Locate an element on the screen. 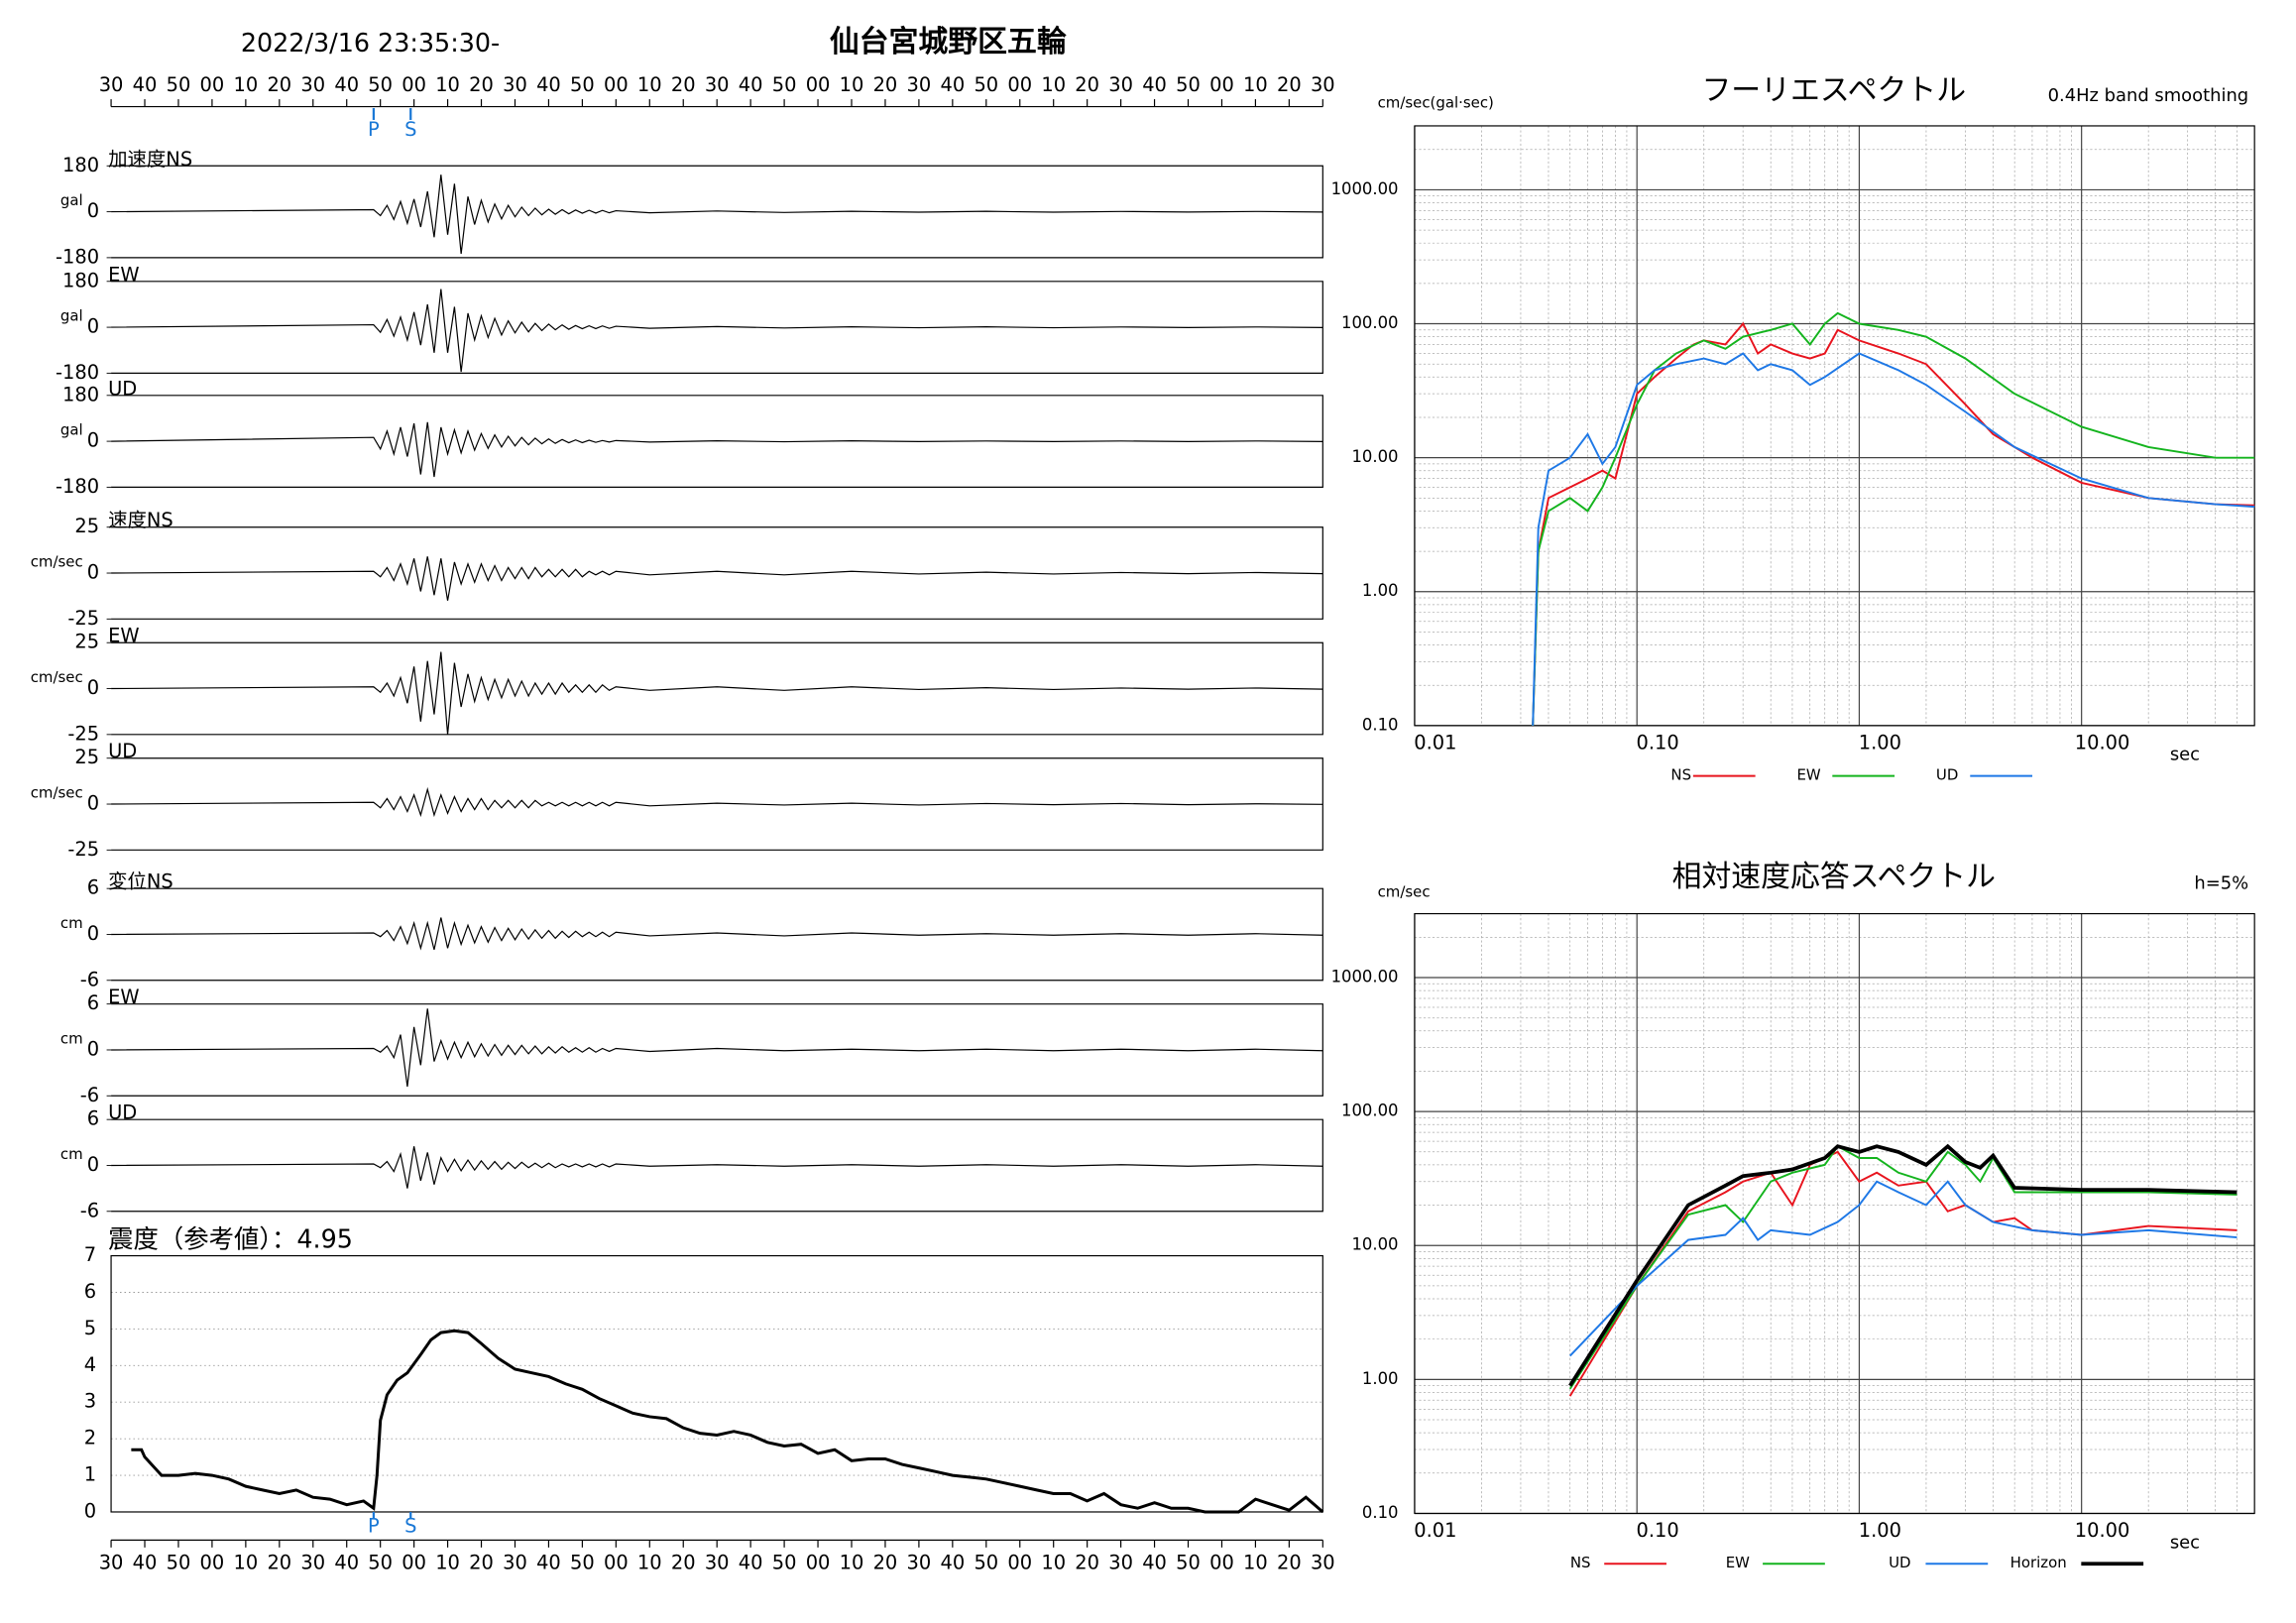  panel-label: 変位NS is located at coordinates (141, 881).